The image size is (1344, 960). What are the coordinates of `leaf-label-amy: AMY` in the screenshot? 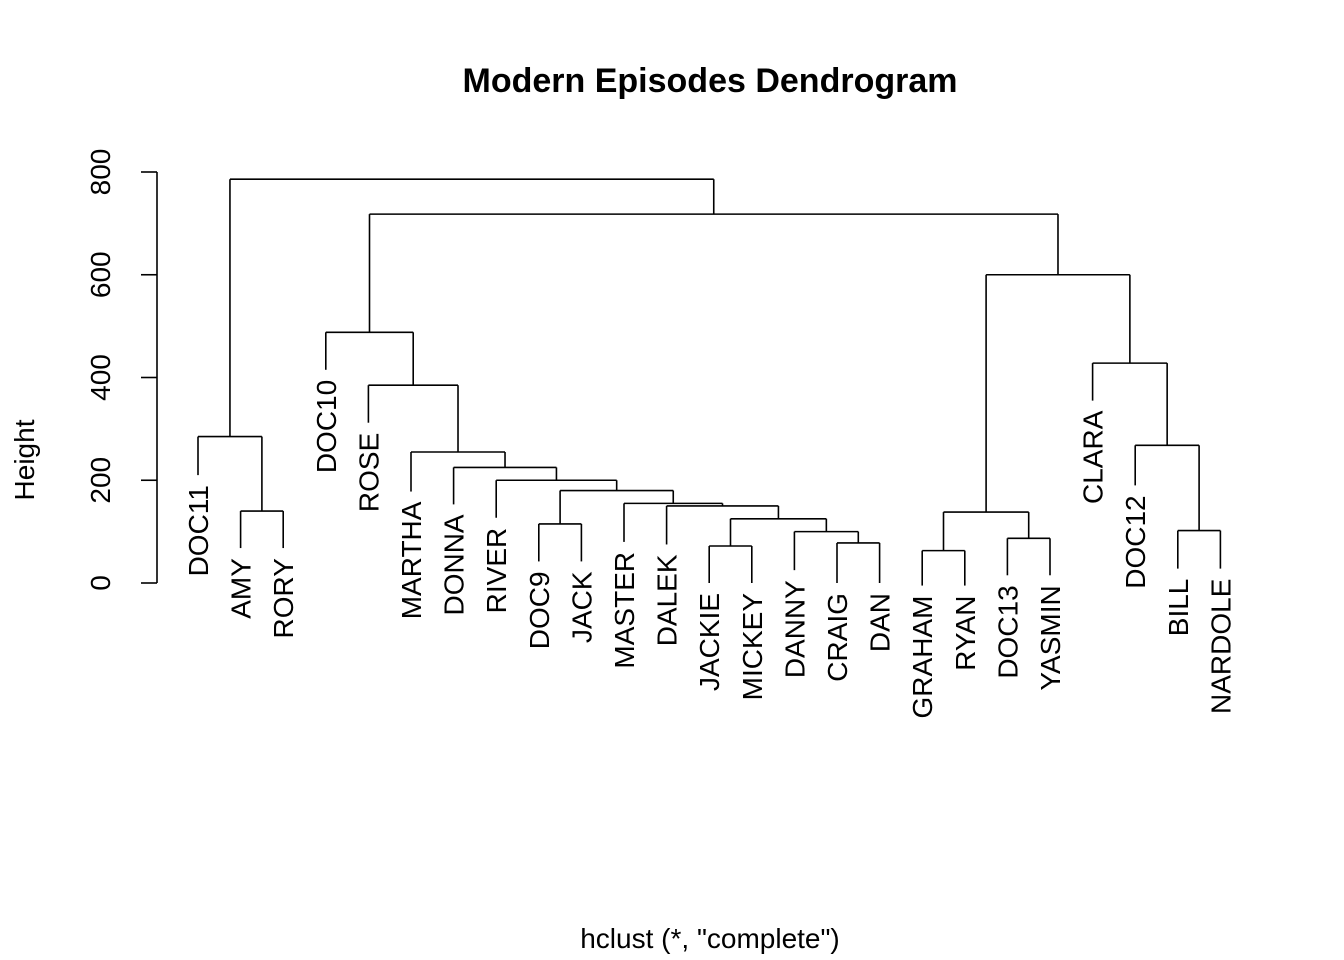 It's located at (241, 588).